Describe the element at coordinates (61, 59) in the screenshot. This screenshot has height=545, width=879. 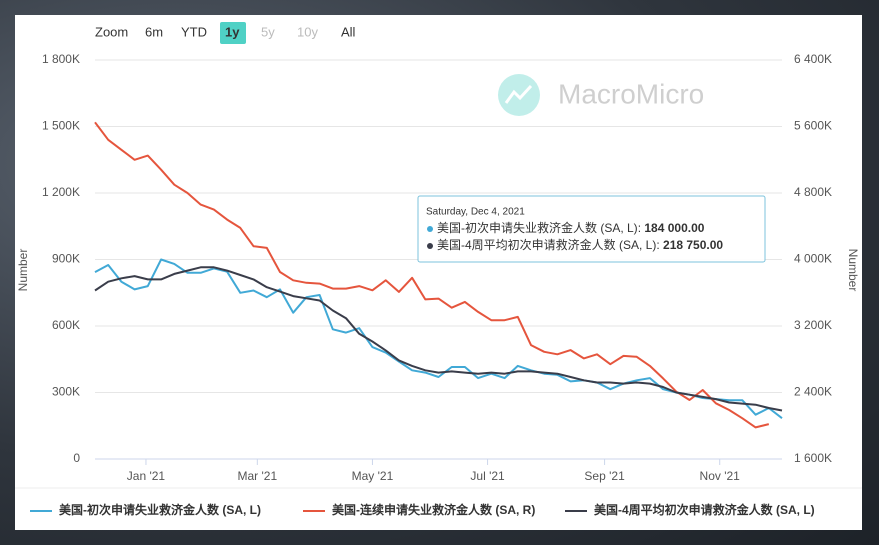
I see `y-tick-label: 1 800K` at that location.